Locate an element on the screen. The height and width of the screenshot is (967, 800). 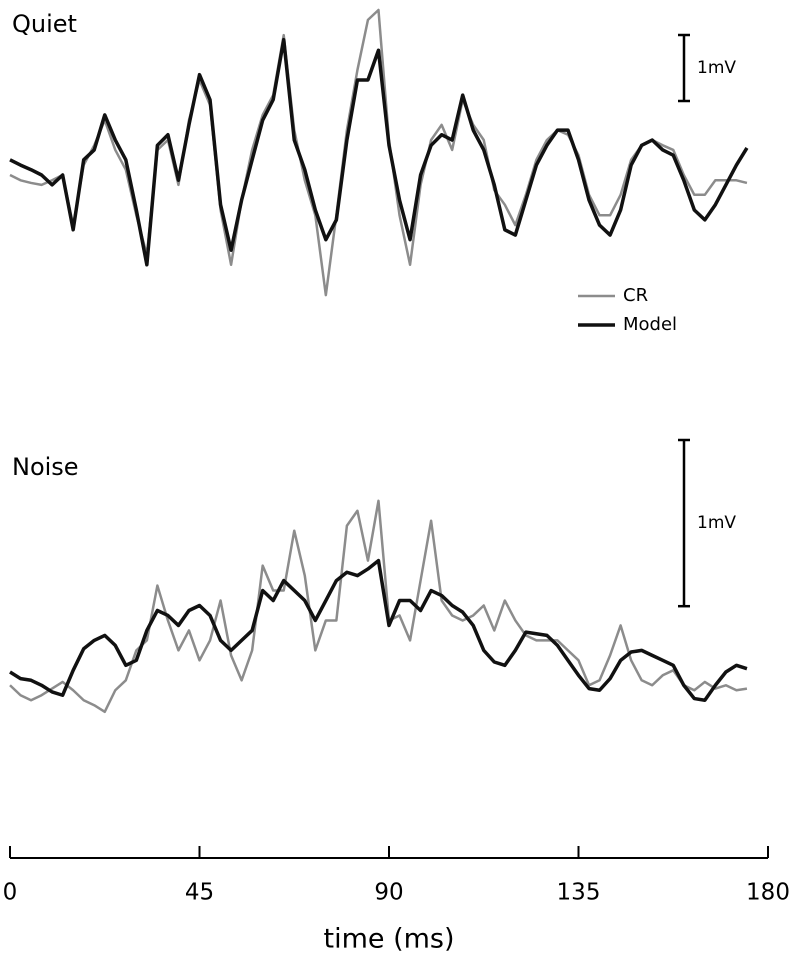
x-tick-label: 180 is located at coordinates (768, 893).